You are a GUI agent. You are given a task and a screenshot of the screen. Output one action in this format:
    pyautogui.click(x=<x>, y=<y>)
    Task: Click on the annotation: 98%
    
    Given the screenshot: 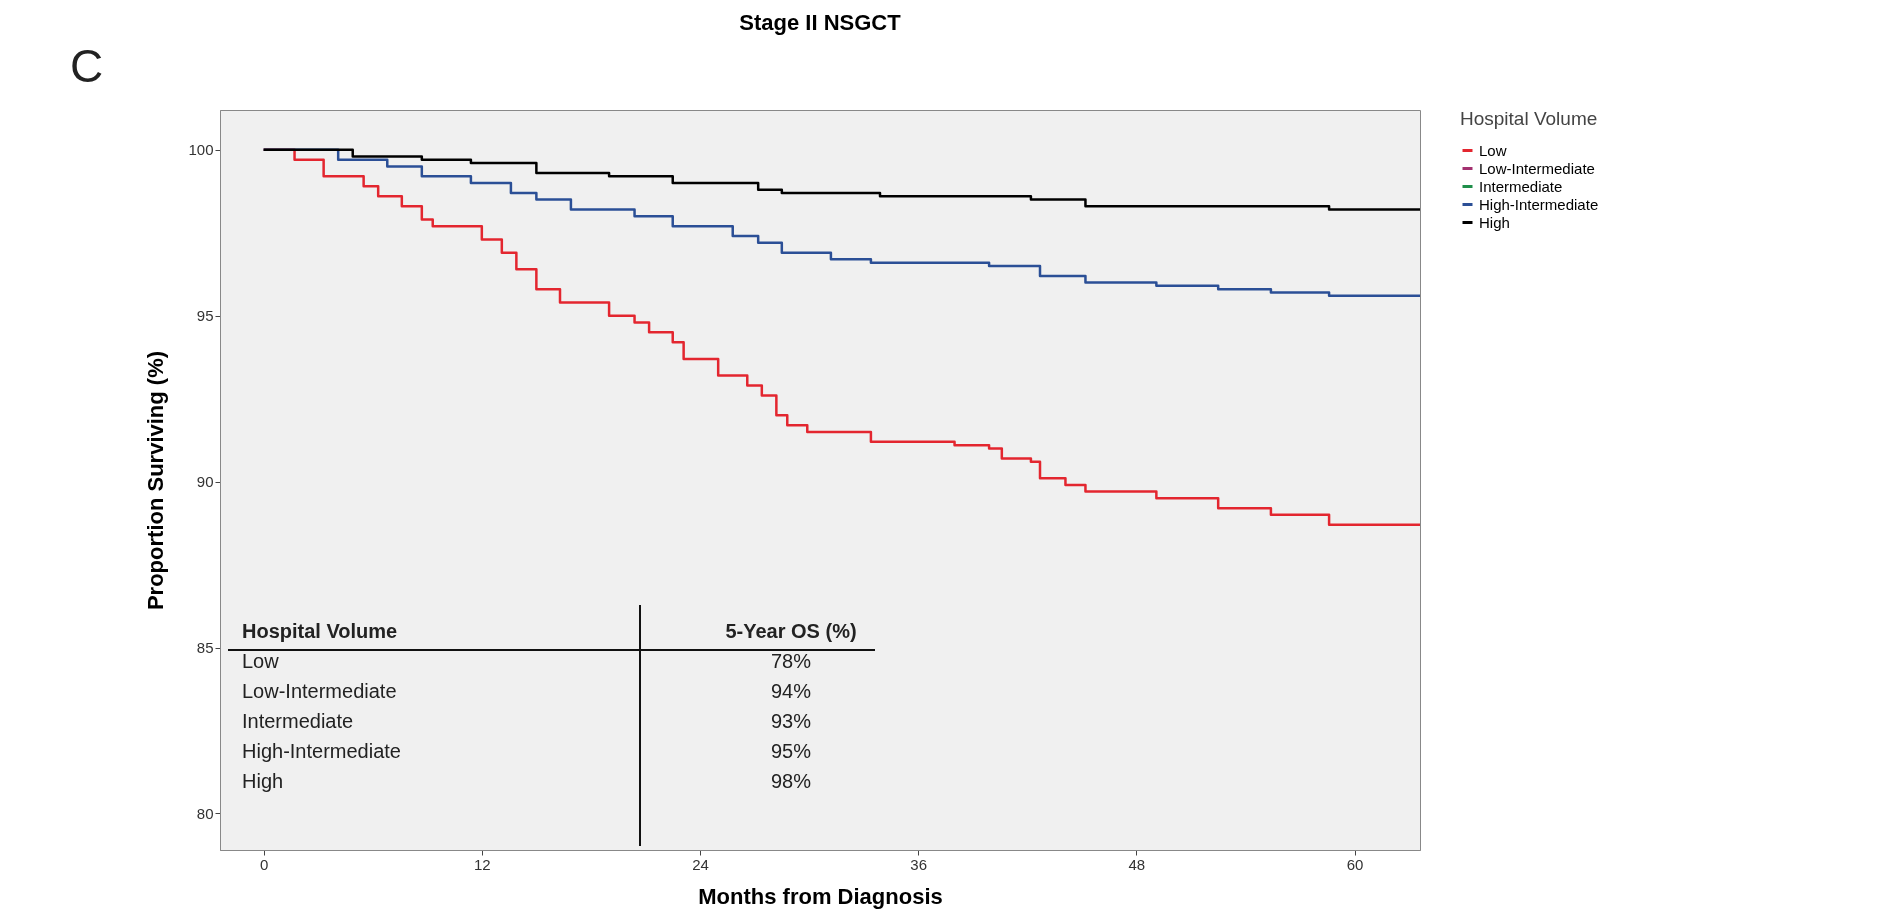 What is the action you would take?
    pyautogui.click(x=791, y=781)
    